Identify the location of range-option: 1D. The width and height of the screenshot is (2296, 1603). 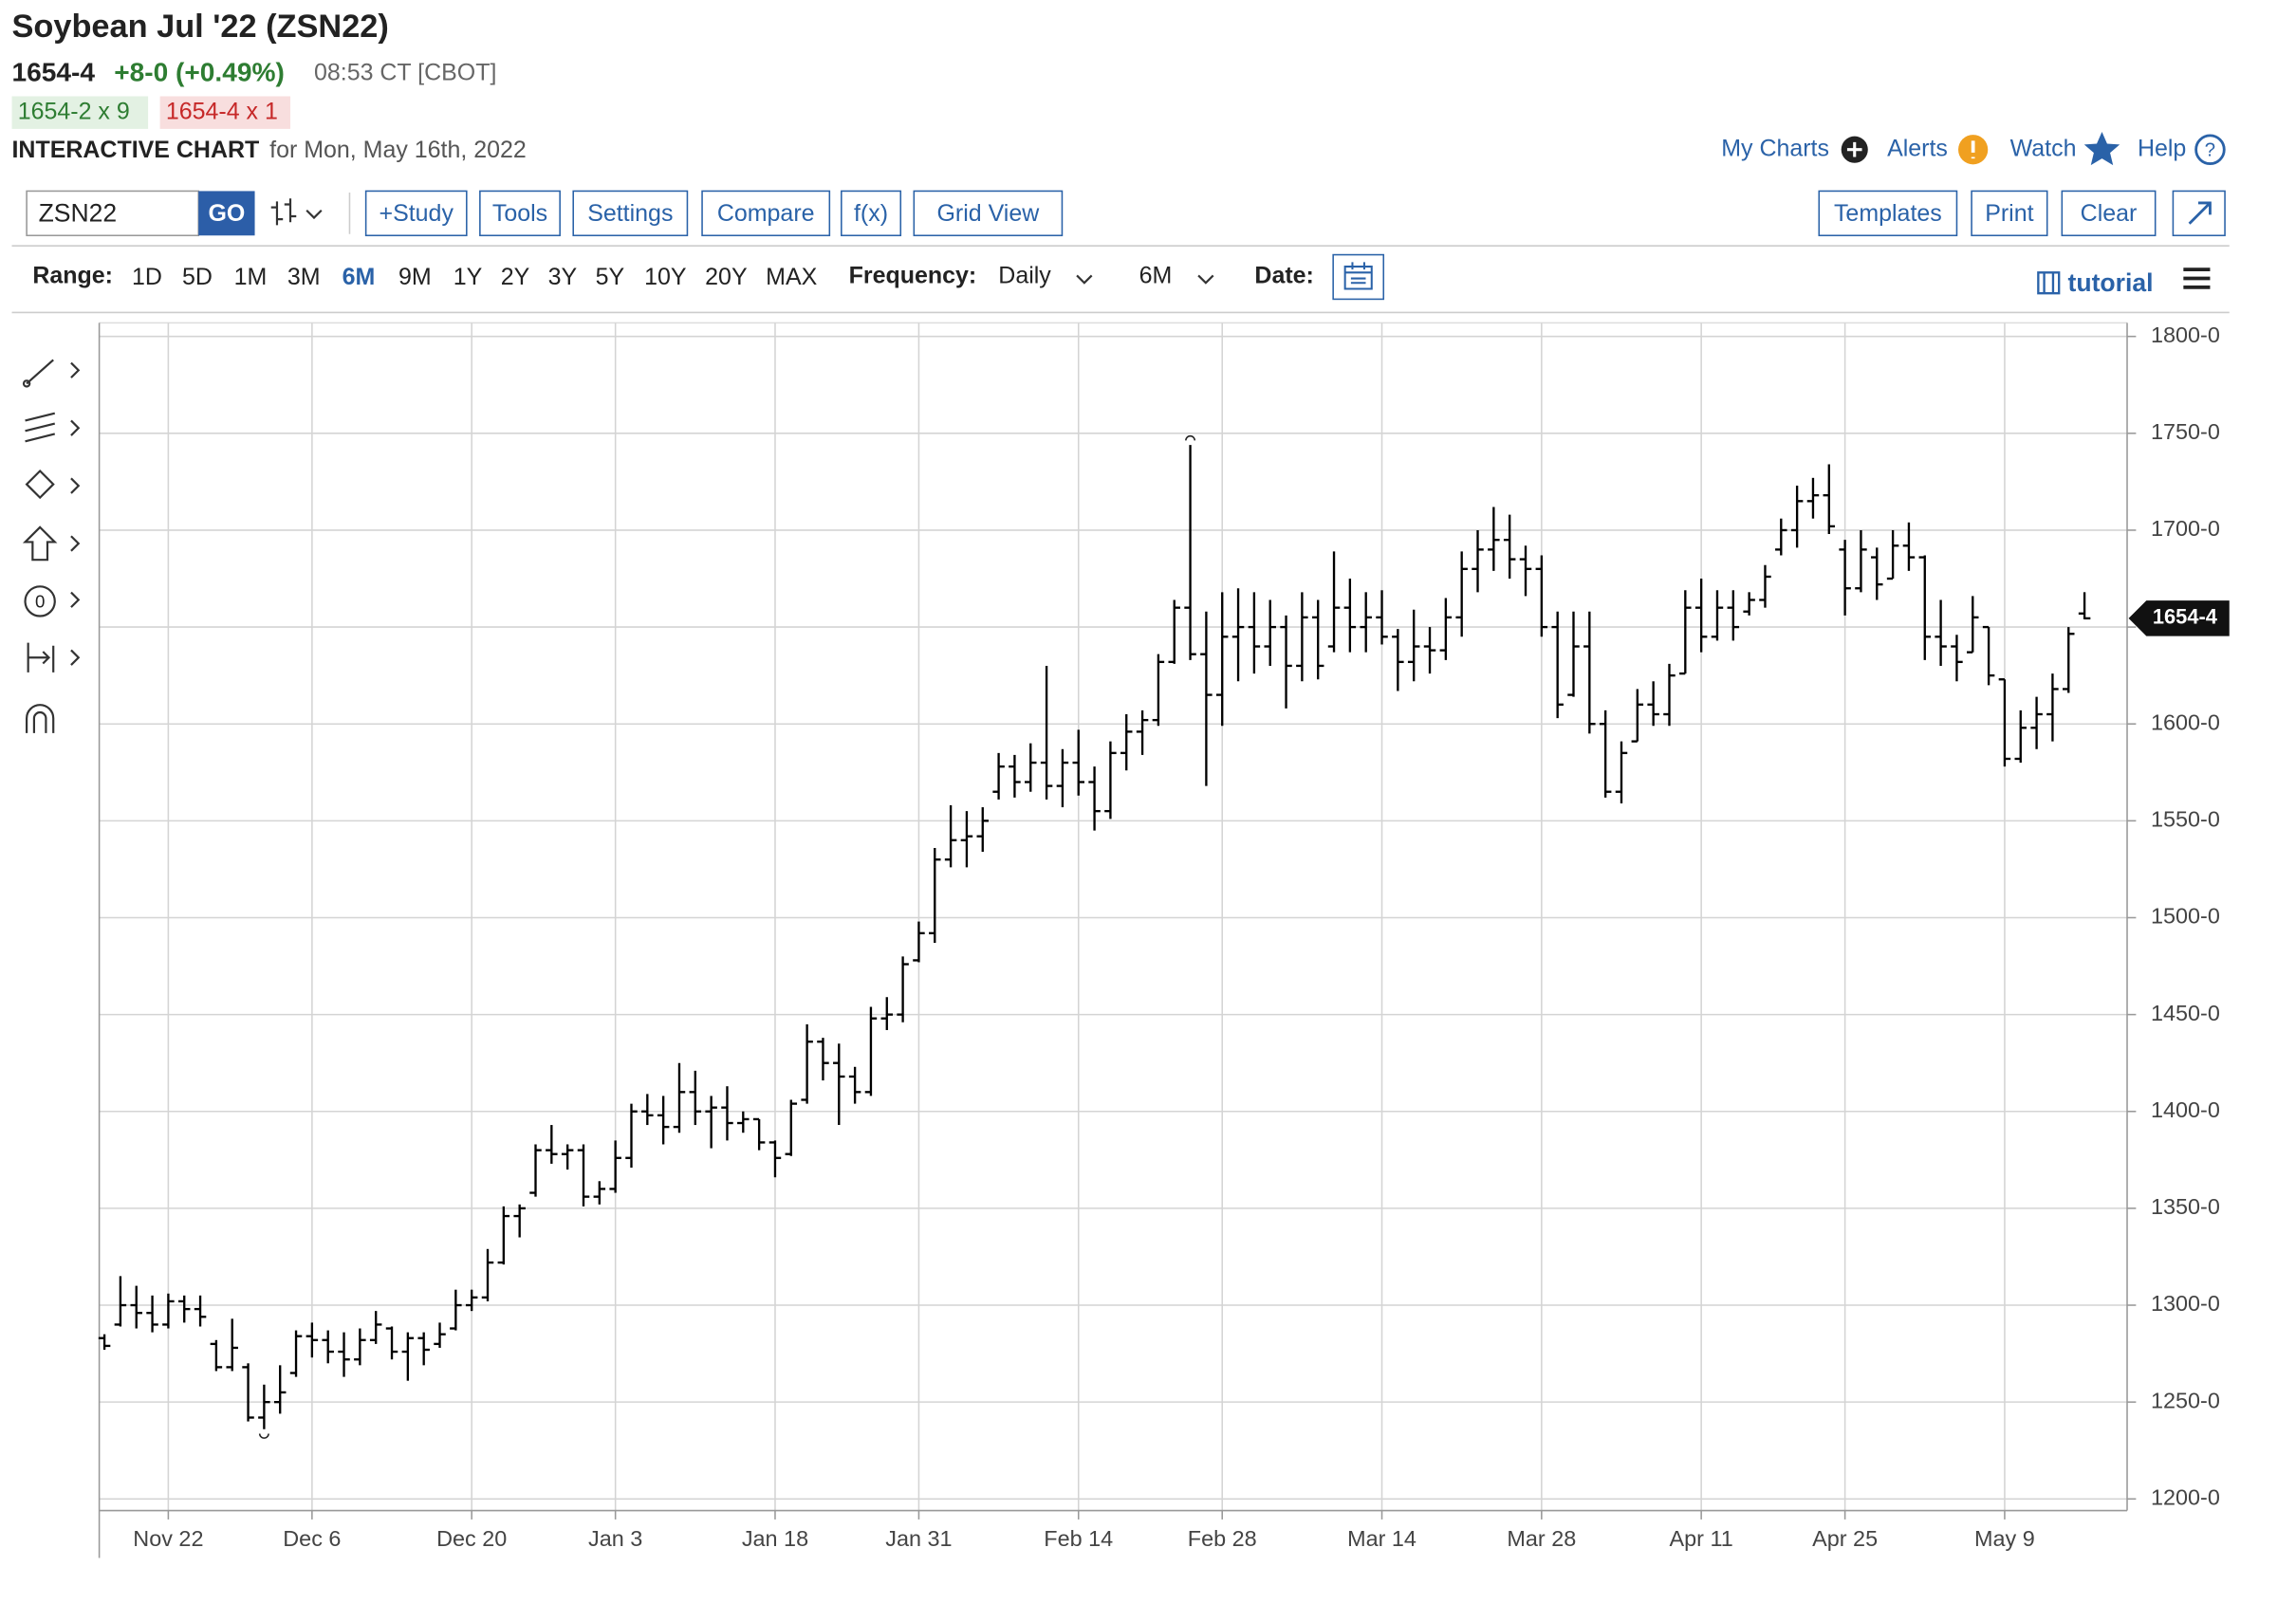
(147, 277).